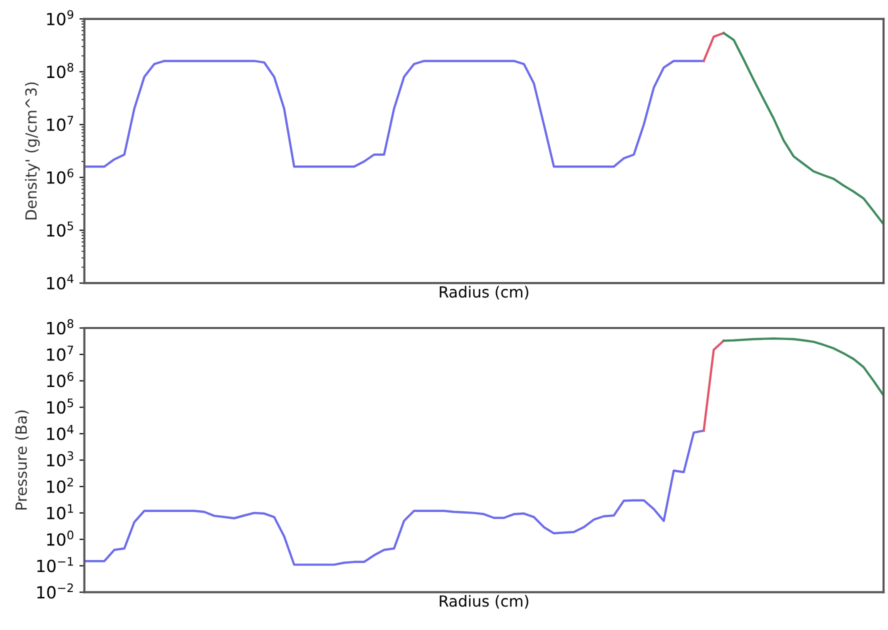  I want to click on y-tick-label: 10$^{9}$, so click(60, 18).